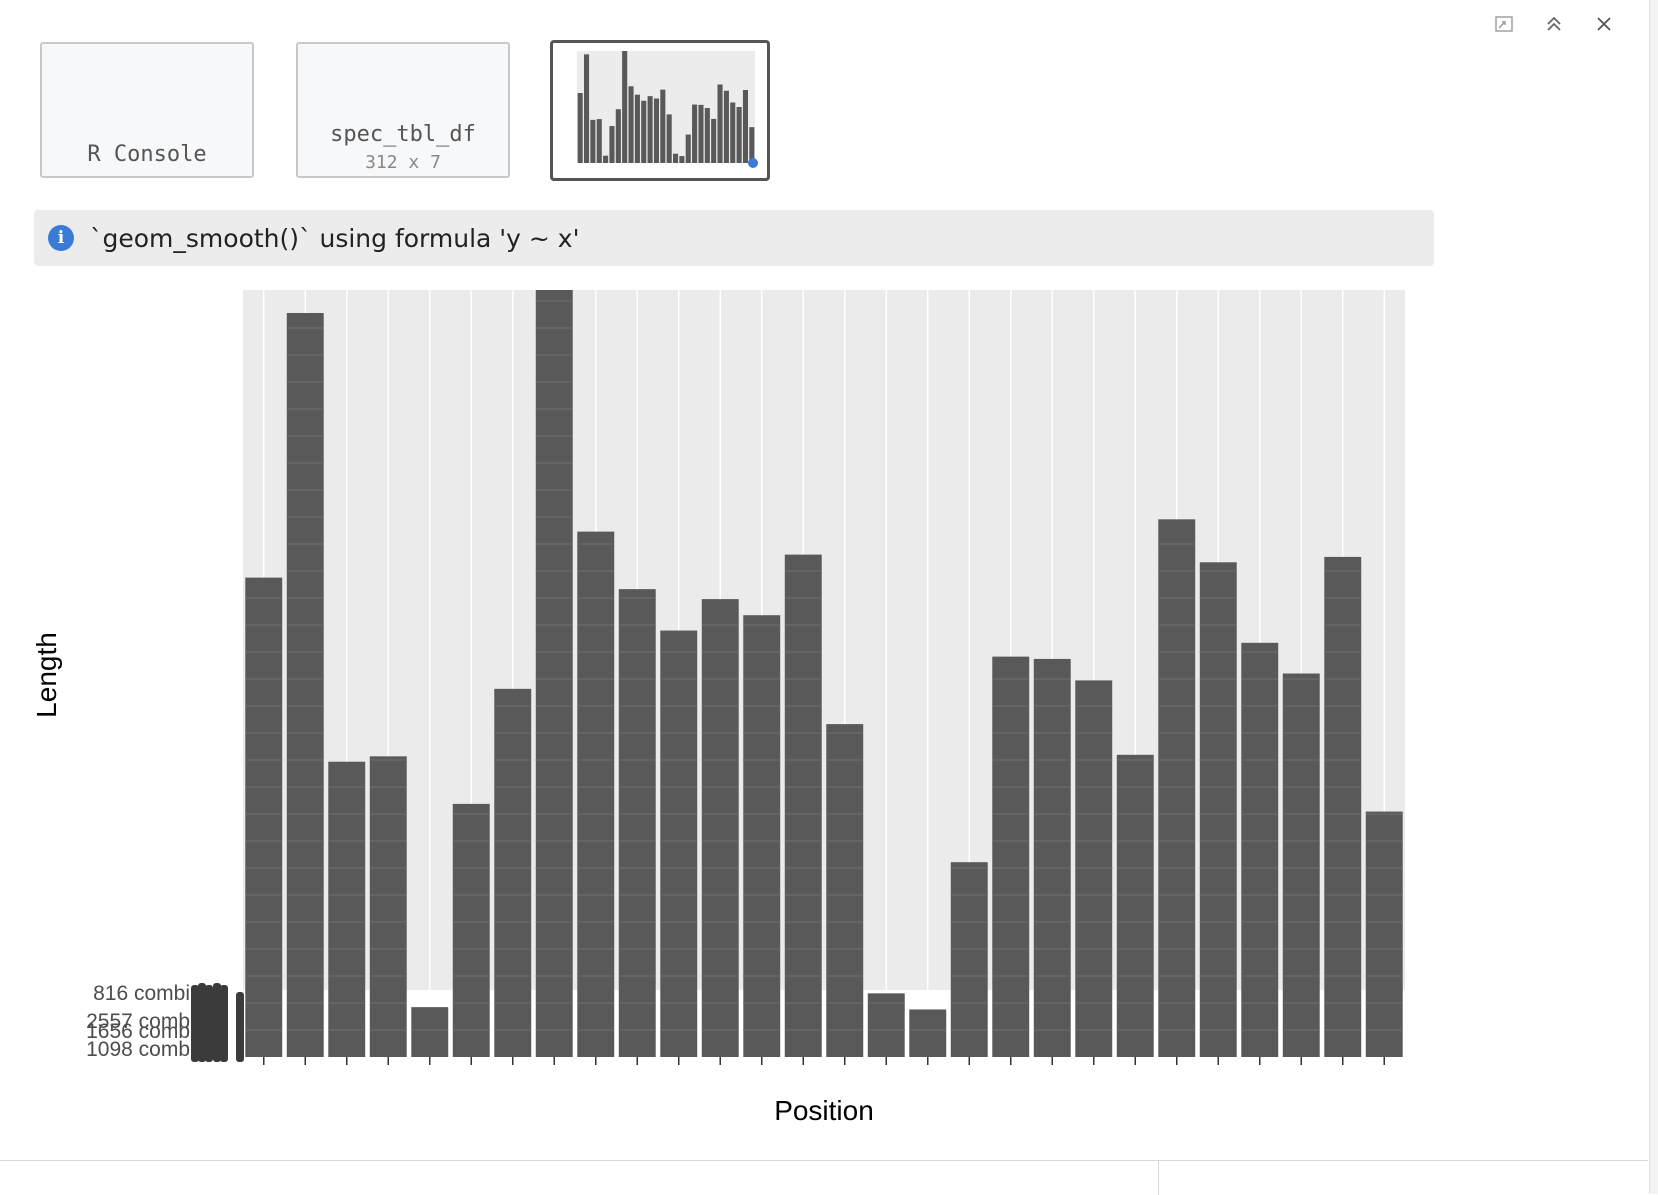  What do you see at coordinates (403, 134) in the screenshot?
I see `thumbnail-label: spec_tbl_df` at bounding box center [403, 134].